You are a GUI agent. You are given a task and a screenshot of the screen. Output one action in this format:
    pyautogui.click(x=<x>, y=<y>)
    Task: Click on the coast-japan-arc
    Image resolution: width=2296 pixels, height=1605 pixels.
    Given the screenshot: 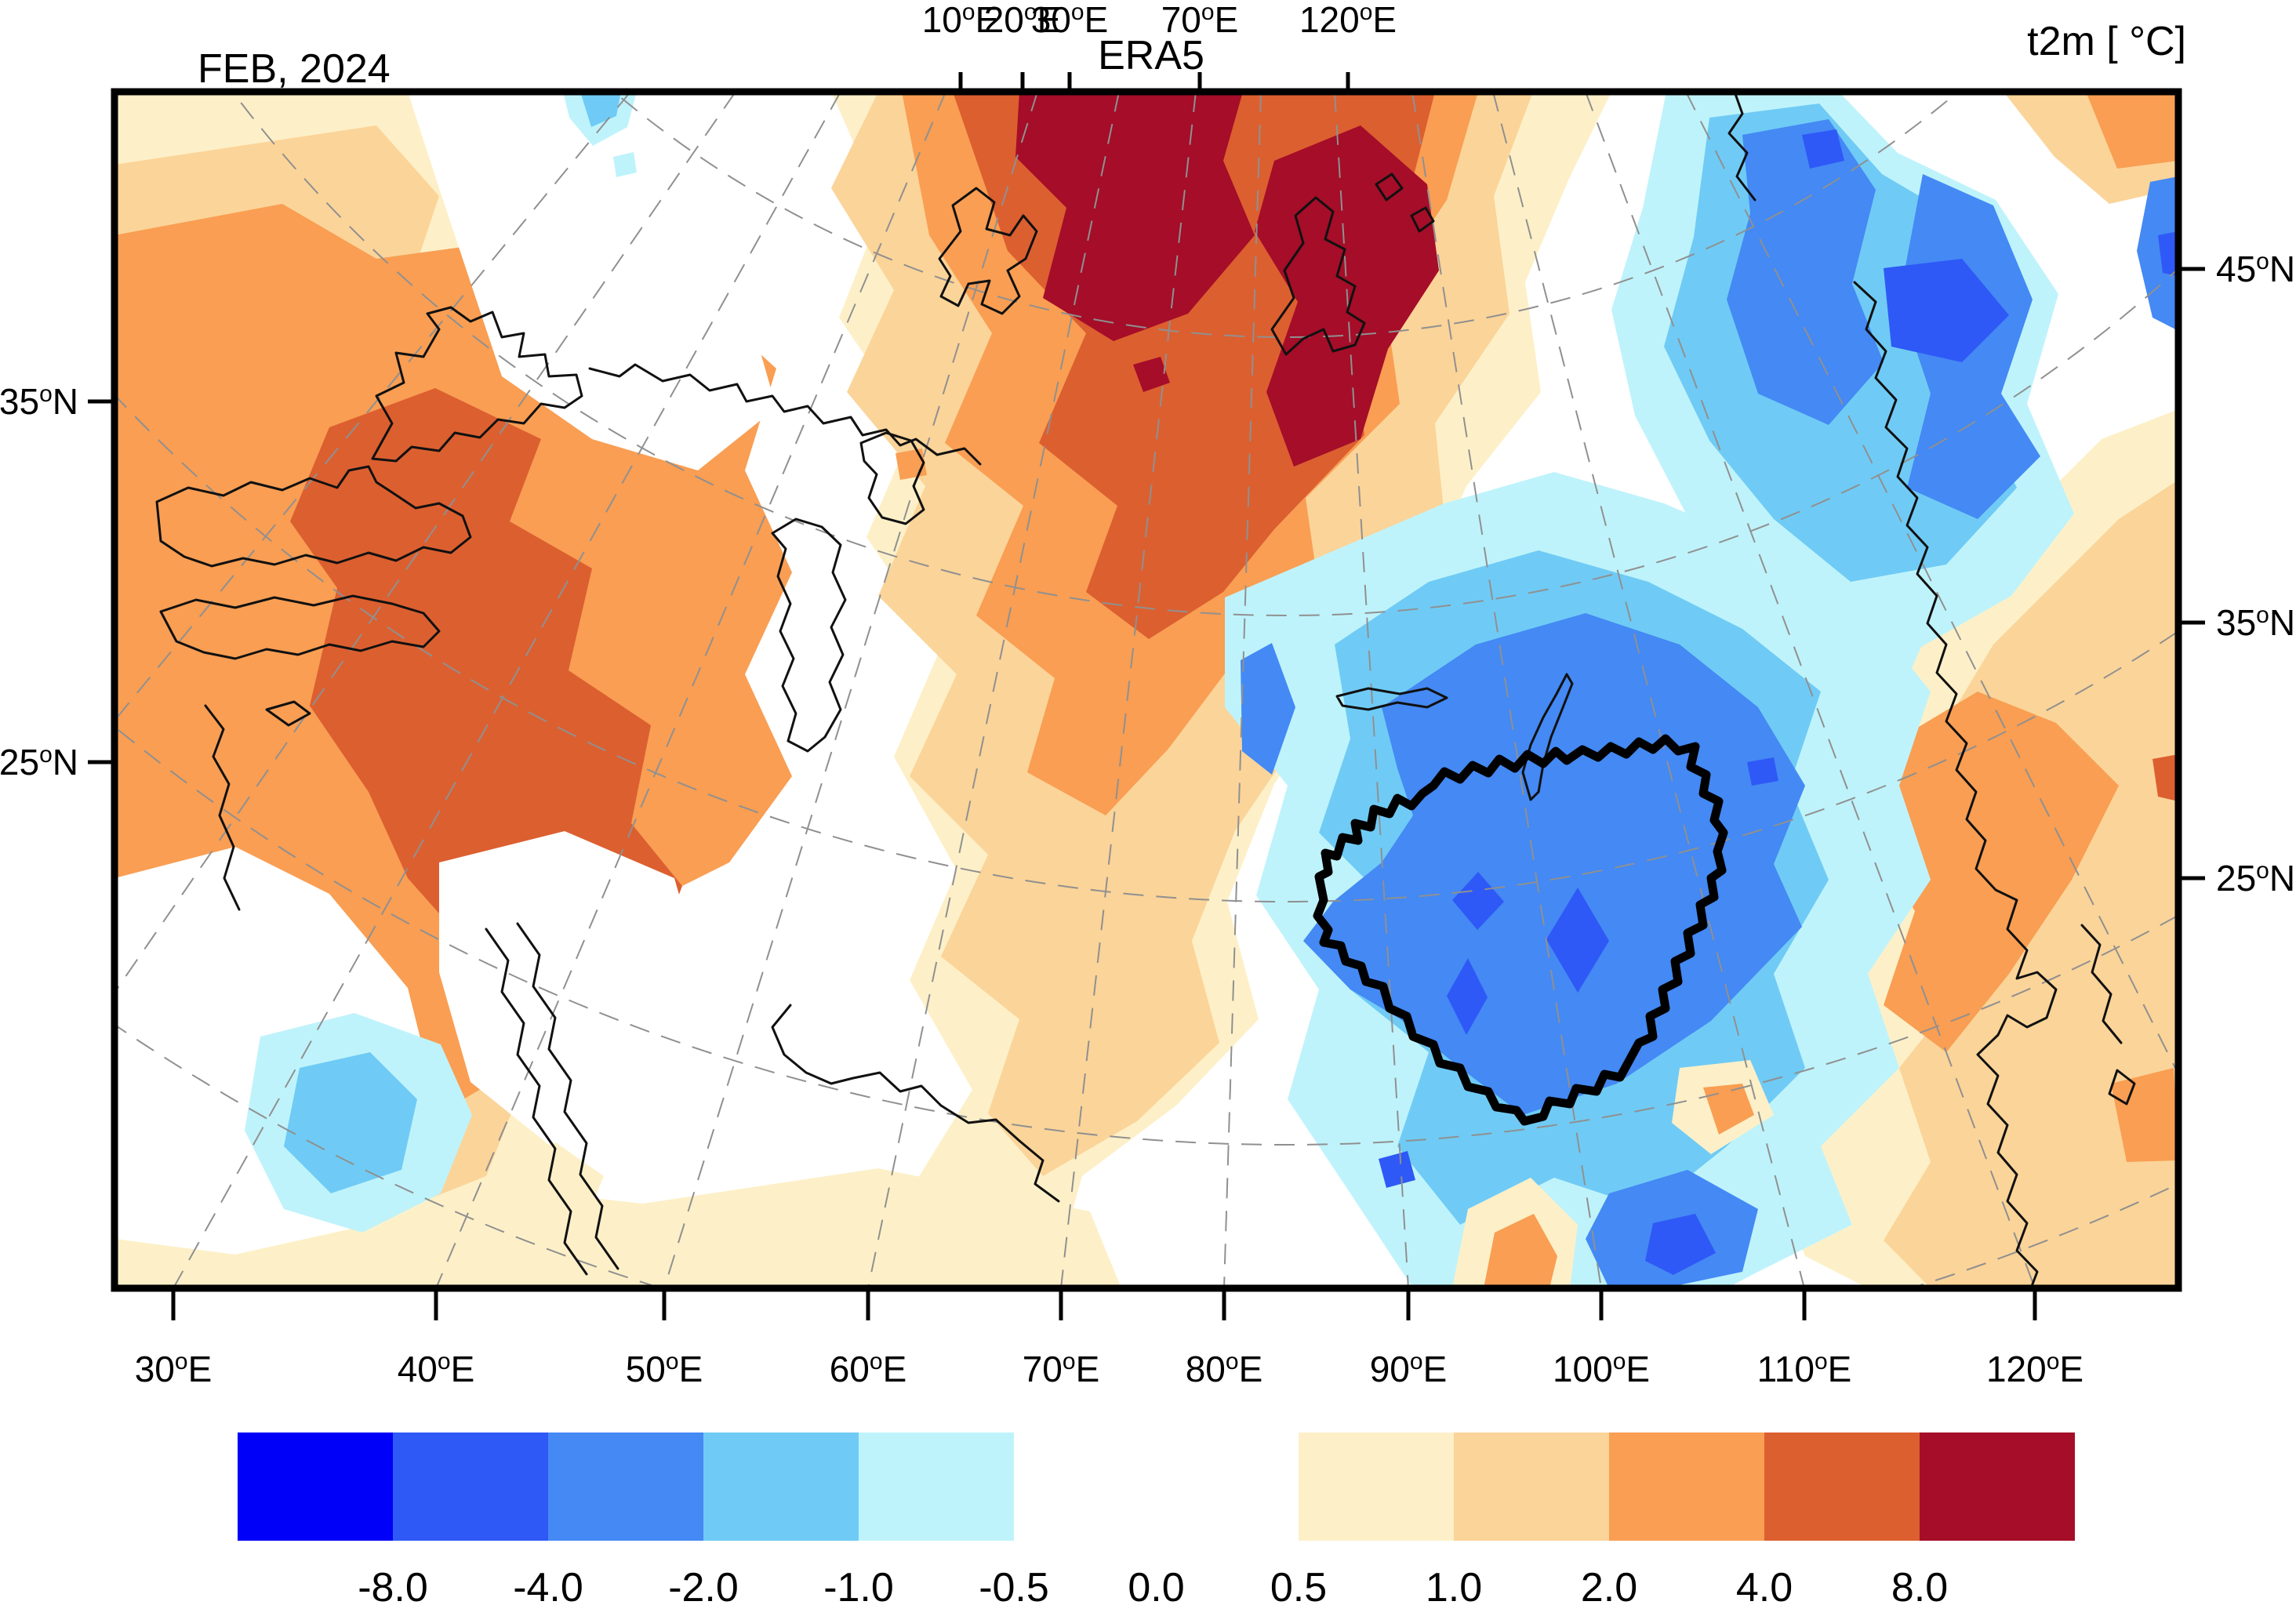 What is the action you would take?
    pyautogui.click(x=2101, y=984)
    